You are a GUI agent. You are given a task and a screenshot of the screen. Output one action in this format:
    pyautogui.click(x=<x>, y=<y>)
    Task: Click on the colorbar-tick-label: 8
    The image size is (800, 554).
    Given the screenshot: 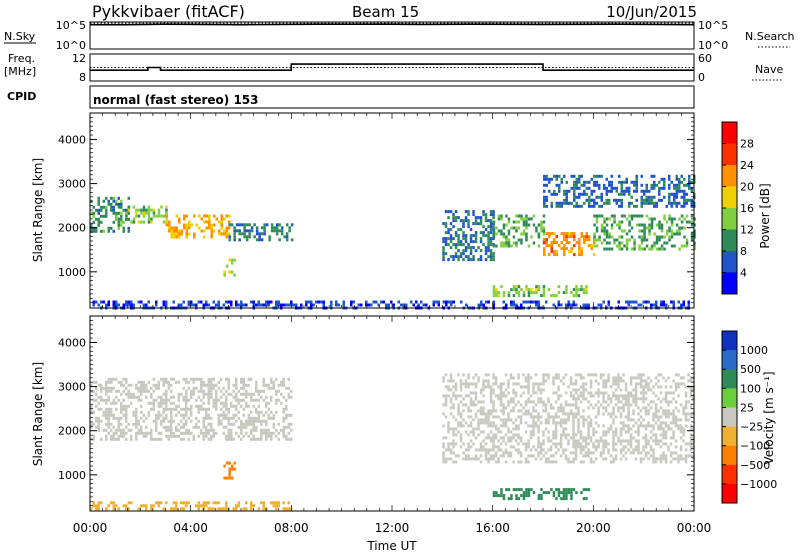 What is the action you would take?
    pyautogui.click(x=743, y=251)
    